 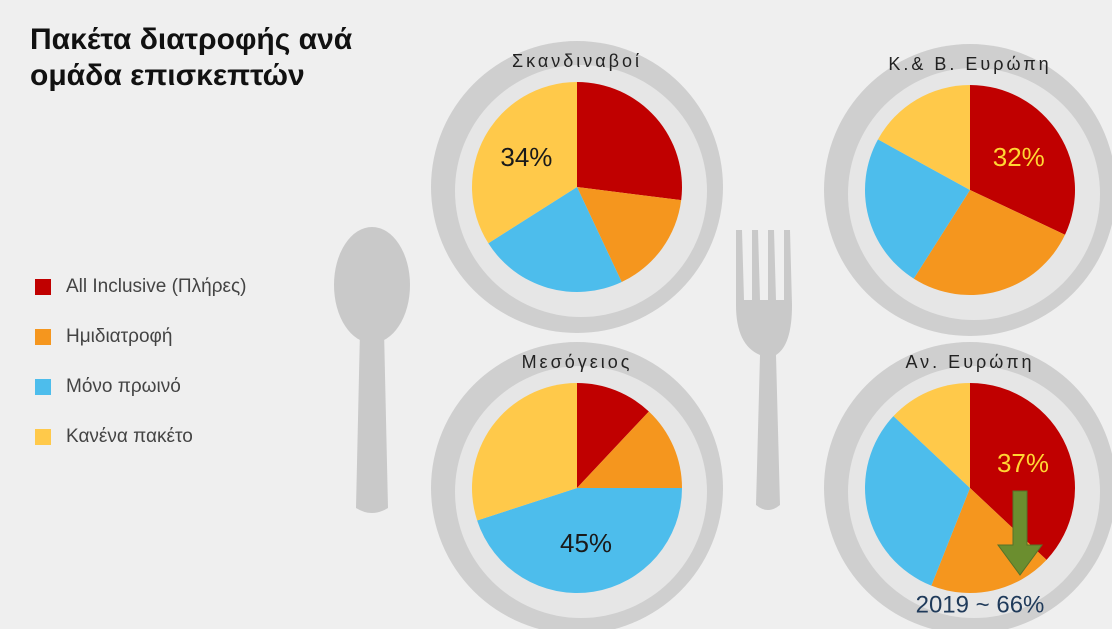 I want to click on page-title: Πακέτα διατροφής ανά ομάδα επισκεπτών, so click(x=191, y=57).